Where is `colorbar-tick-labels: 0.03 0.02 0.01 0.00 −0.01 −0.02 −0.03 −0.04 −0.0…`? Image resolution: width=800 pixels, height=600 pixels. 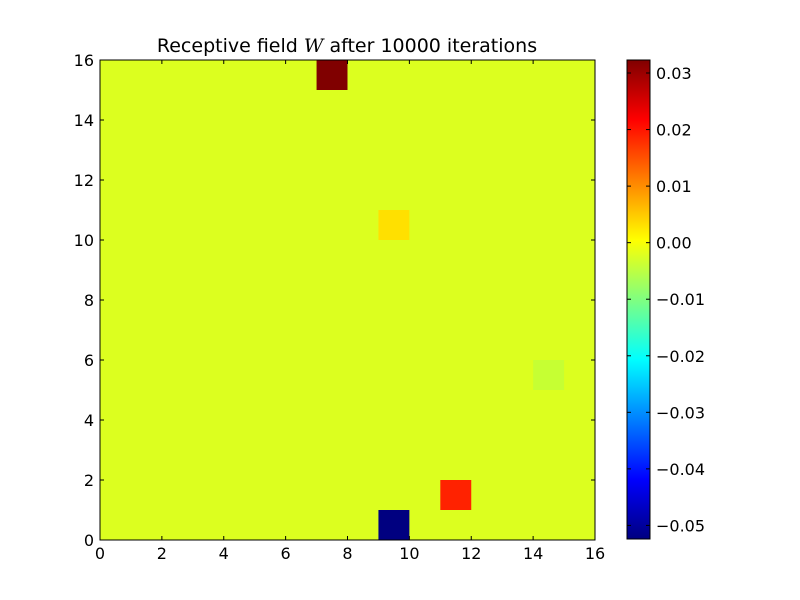
colorbar-tick-labels: 0.03 0.02 0.01 0.00 −0.01 −0.02 −0.03 −0.04 −0.0… is located at coordinates (680, 299).